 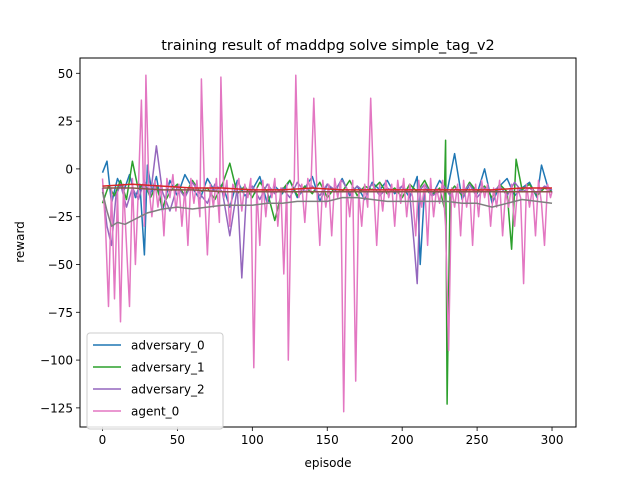 What do you see at coordinates (65, 74) in the screenshot?
I see `y-tick-label: 50` at bounding box center [65, 74].